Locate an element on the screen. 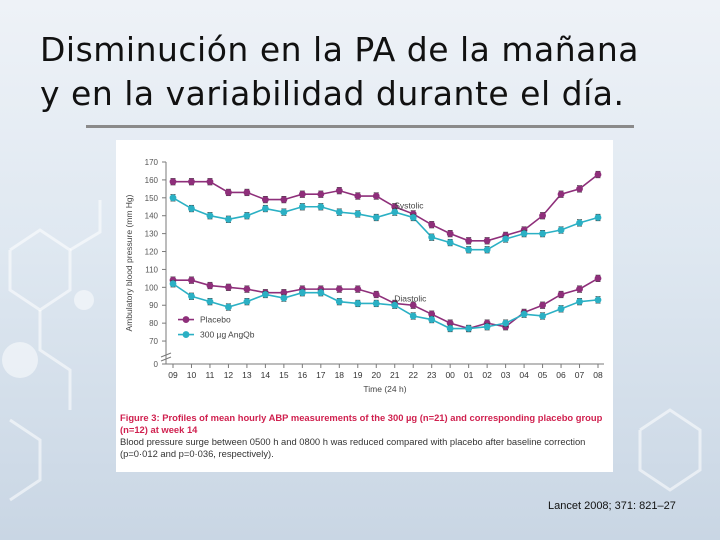 The height and width of the screenshot is (540, 720). x-tick-label: 01 is located at coordinates (469, 375).